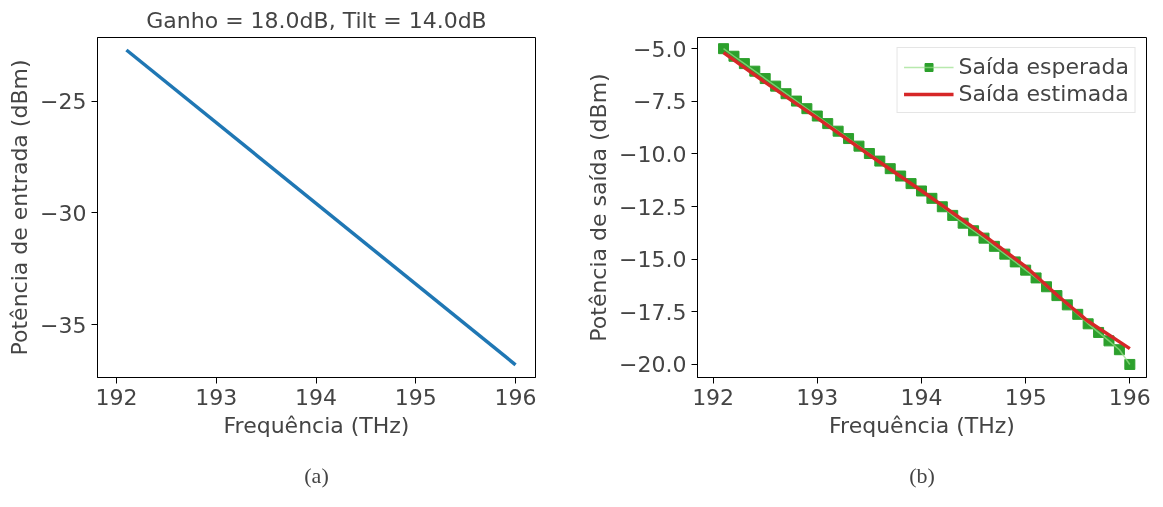  I want to click on y-tick-label: −7.5, so click(660, 102).